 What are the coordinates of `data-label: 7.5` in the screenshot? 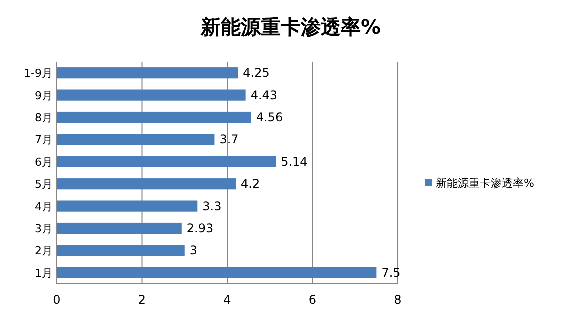 It's located at (391, 273).